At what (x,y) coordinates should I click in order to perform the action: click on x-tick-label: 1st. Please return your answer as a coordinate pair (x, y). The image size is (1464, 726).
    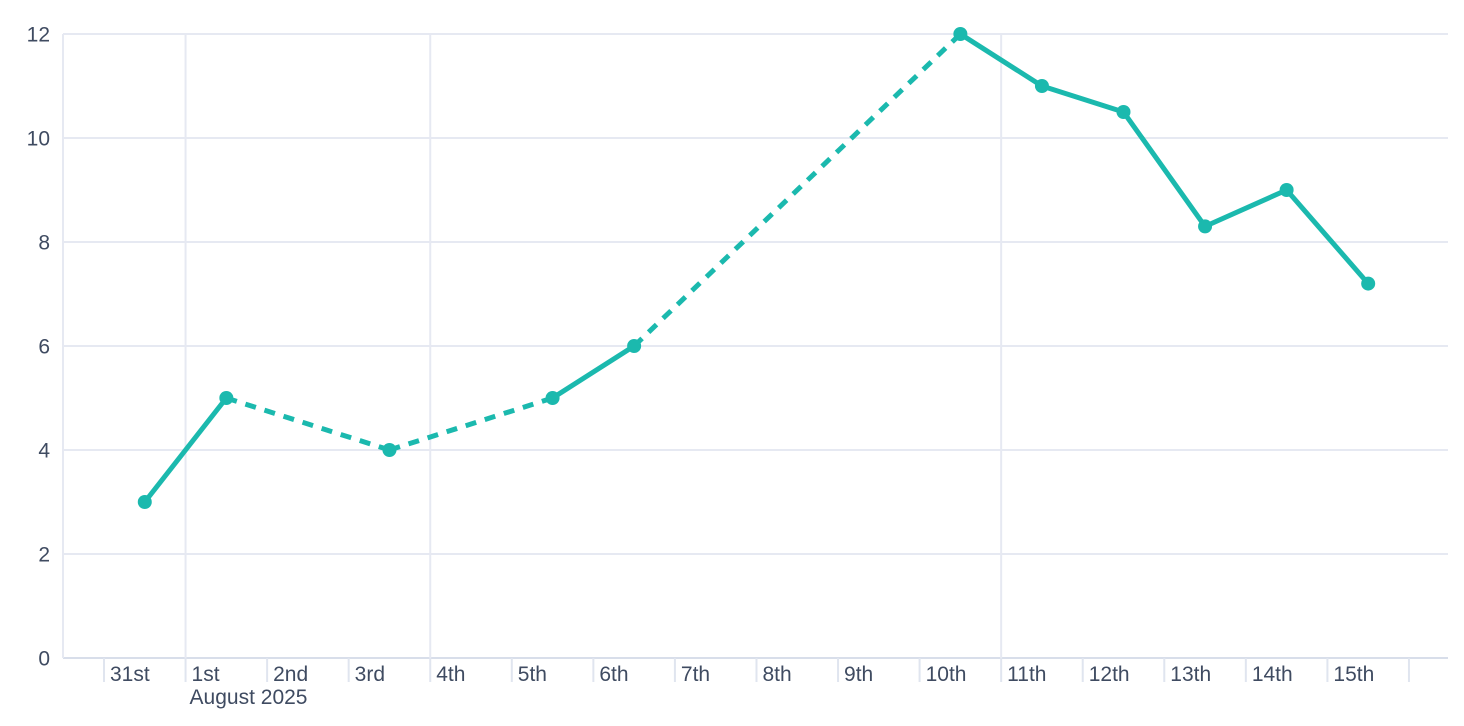
    Looking at the image, I should click on (206, 674).